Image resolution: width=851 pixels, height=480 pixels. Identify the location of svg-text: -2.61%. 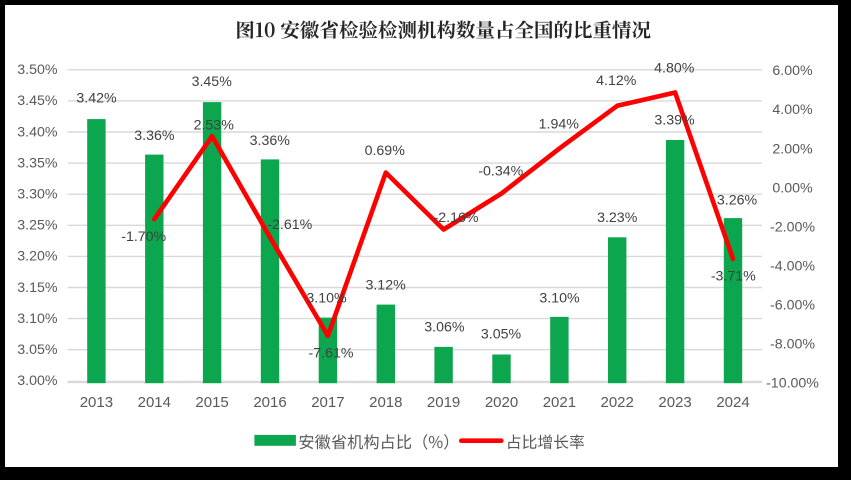
(289, 225).